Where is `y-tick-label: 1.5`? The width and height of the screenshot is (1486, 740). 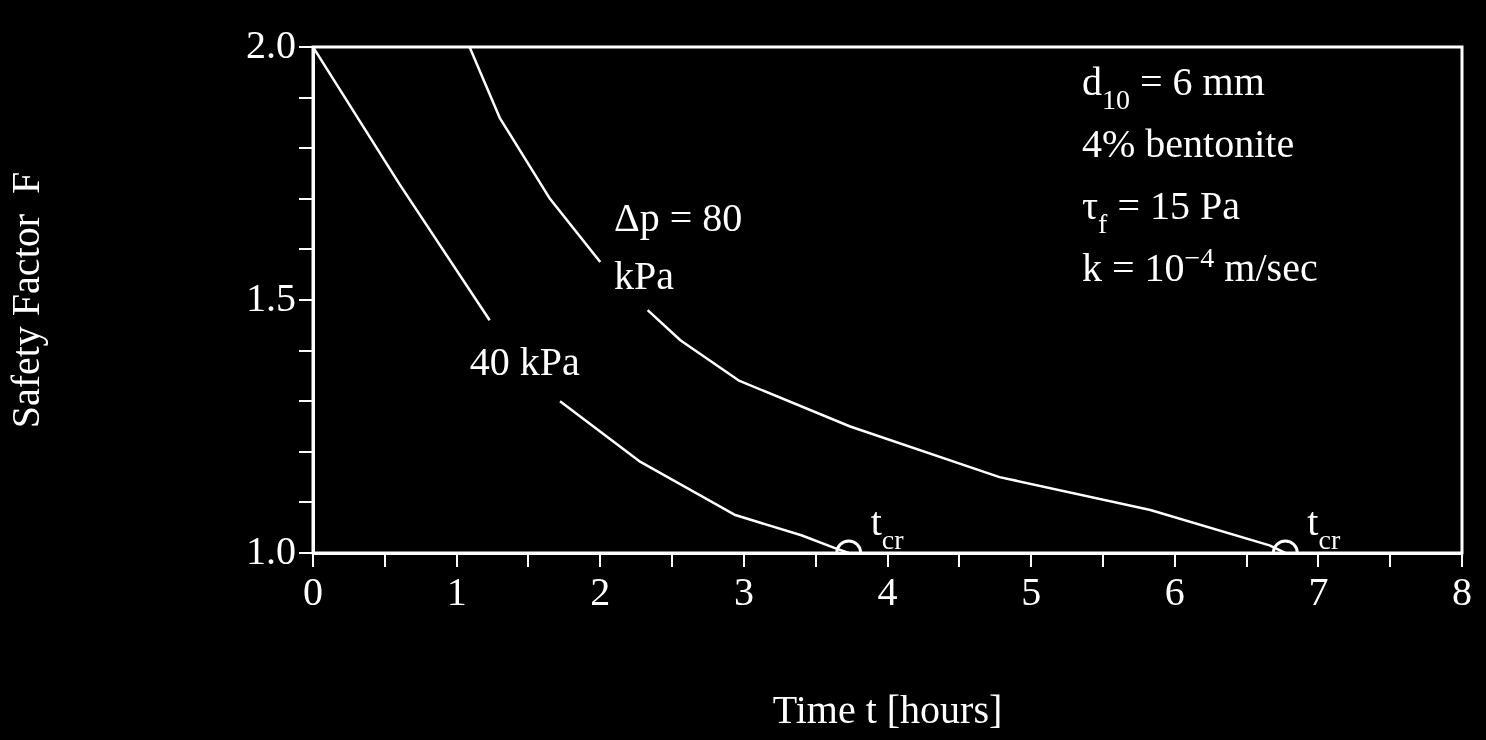
y-tick-label: 1.5 is located at coordinates (271, 297).